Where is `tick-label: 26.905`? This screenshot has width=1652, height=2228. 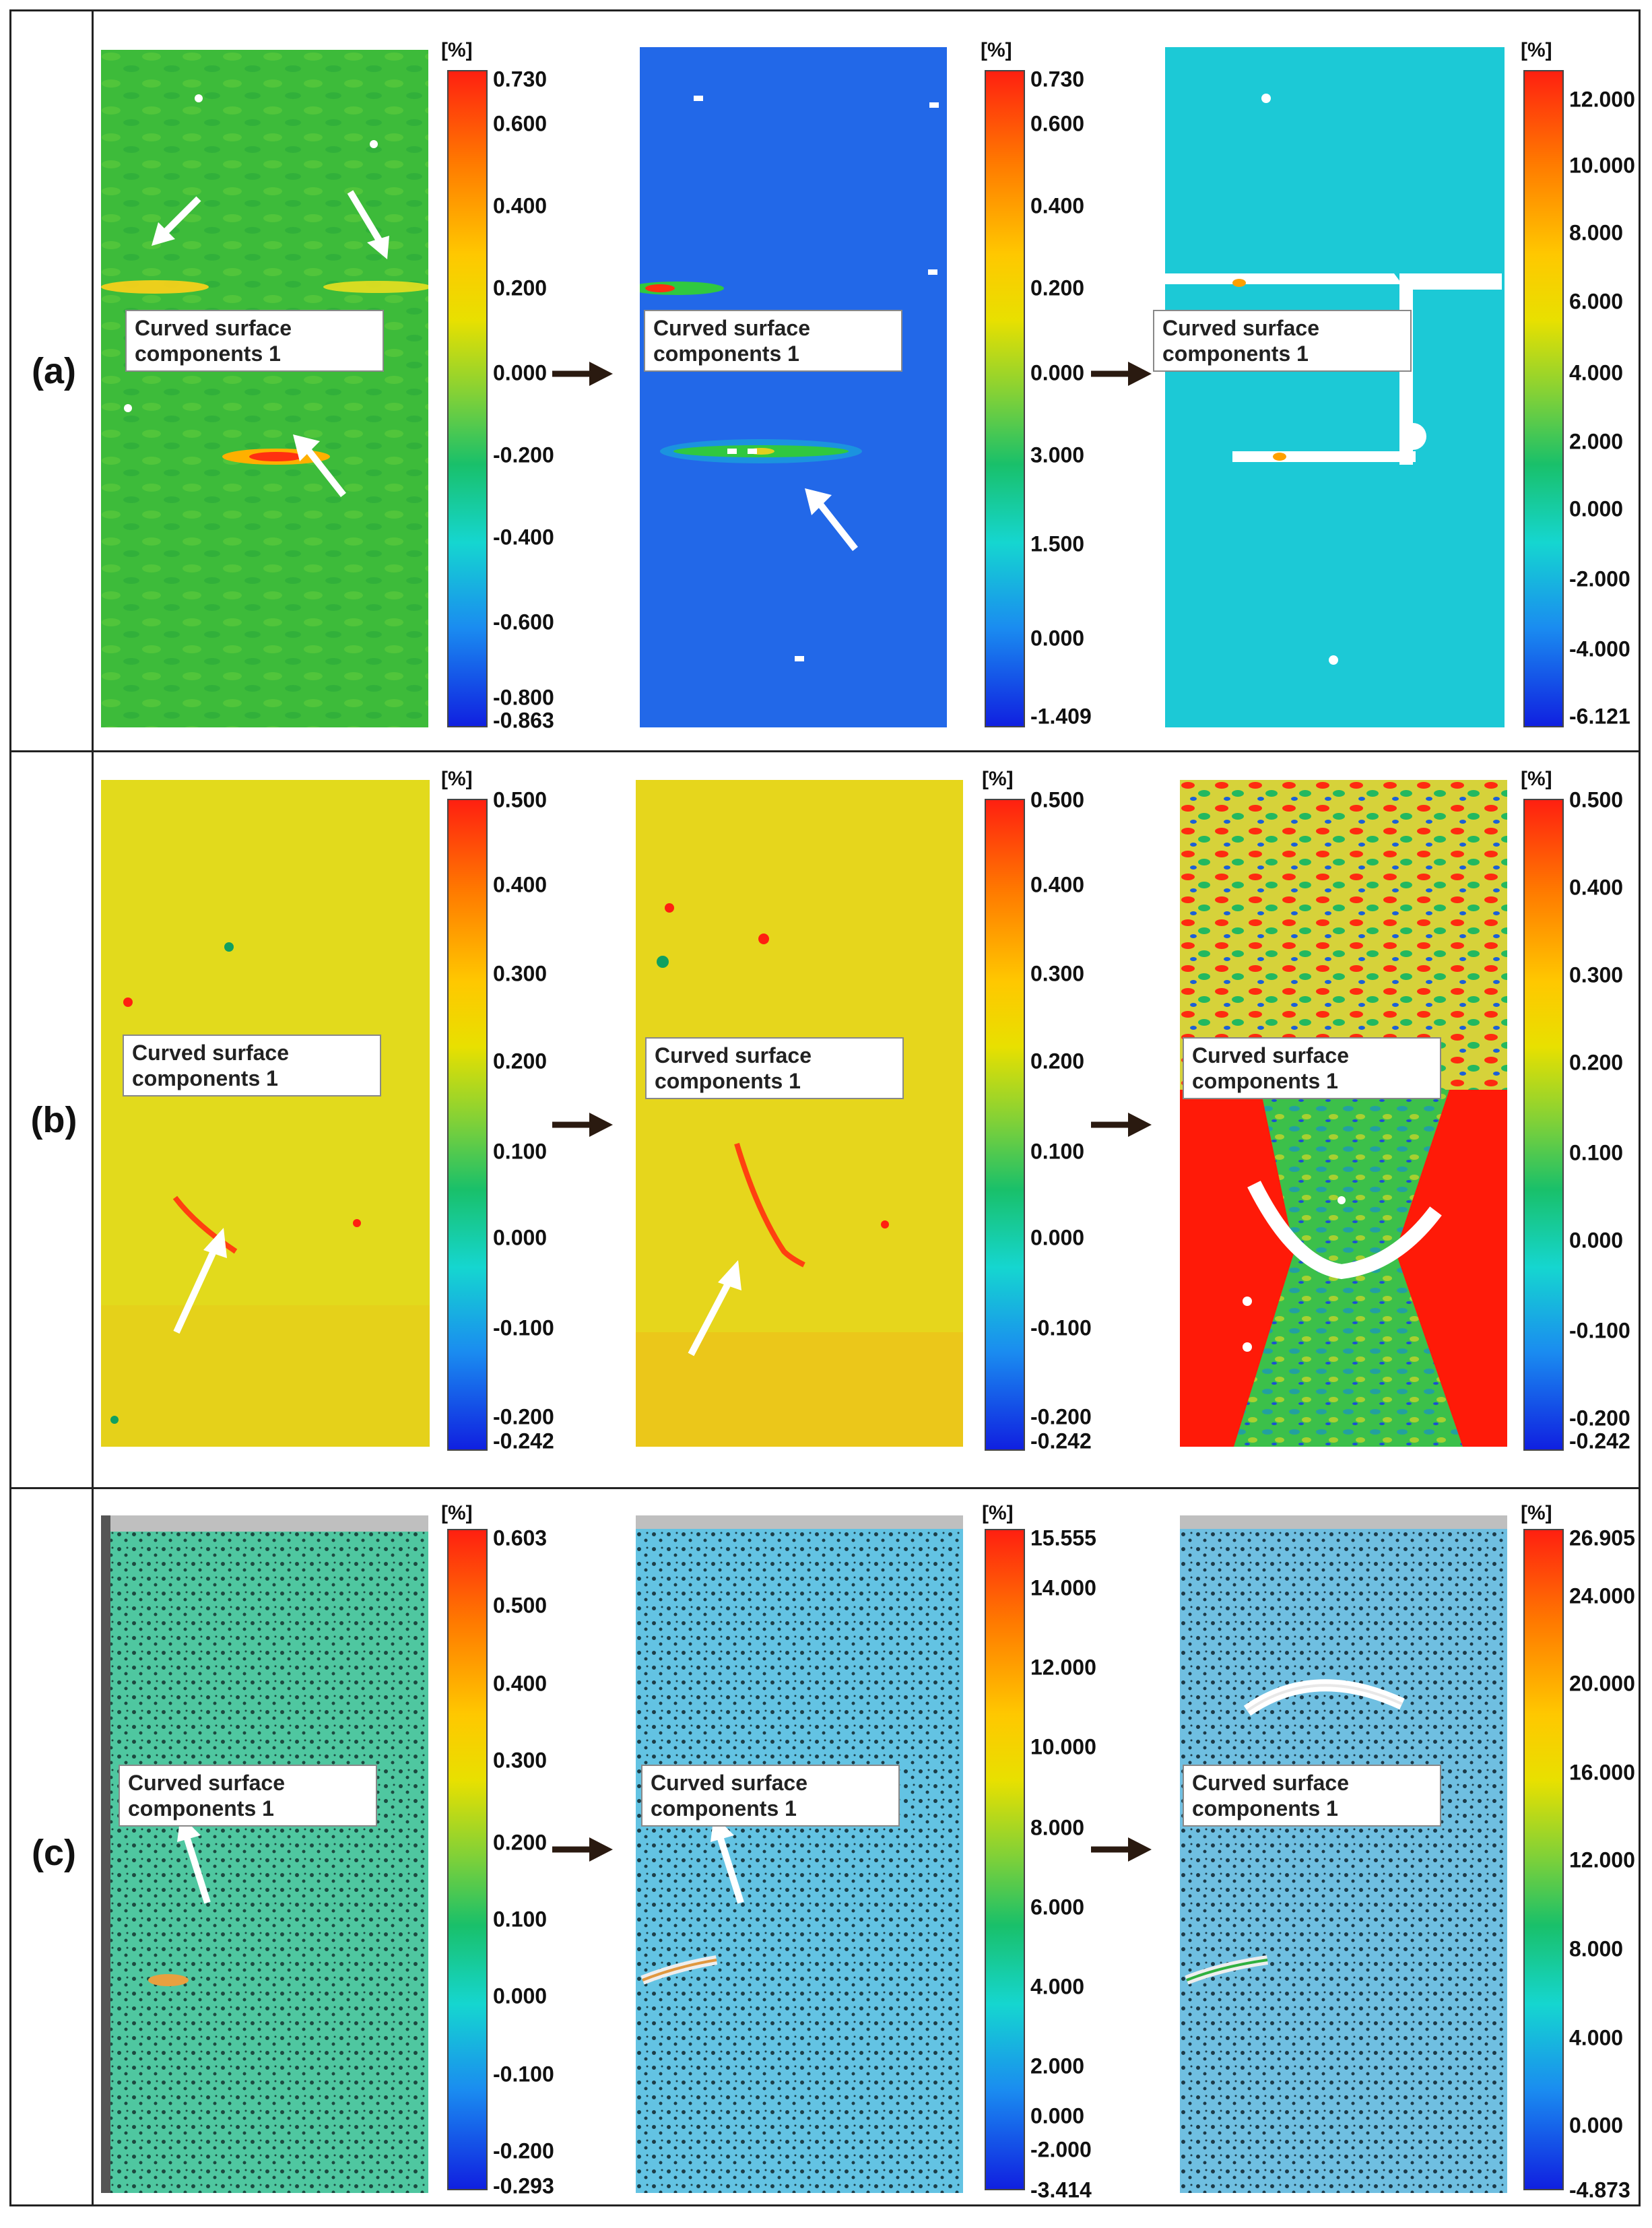
tick-label: 26.905 is located at coordinates (1602, 1538).